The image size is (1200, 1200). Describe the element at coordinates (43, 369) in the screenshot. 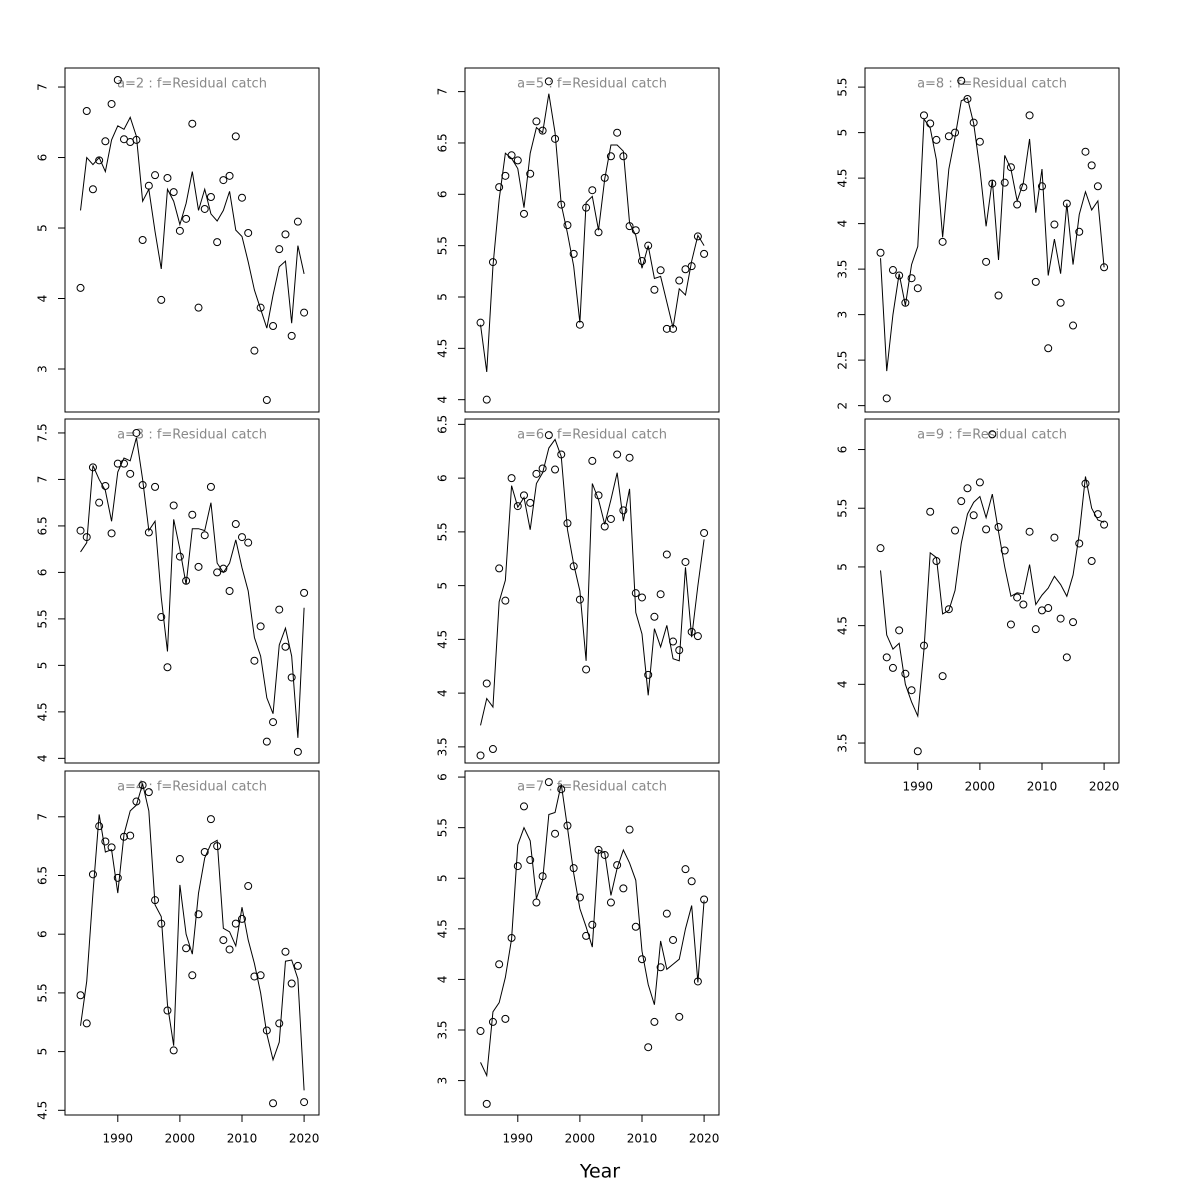

I see `y-tick-label: 3` at that location.